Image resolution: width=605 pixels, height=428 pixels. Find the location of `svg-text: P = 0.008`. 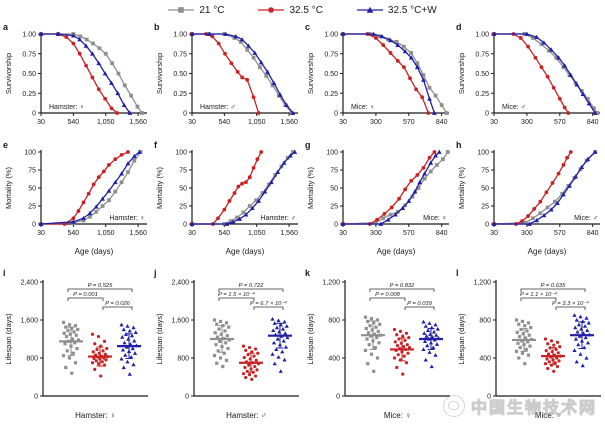

svg-text: P = 0.008 is located at coordinates (388, 295).